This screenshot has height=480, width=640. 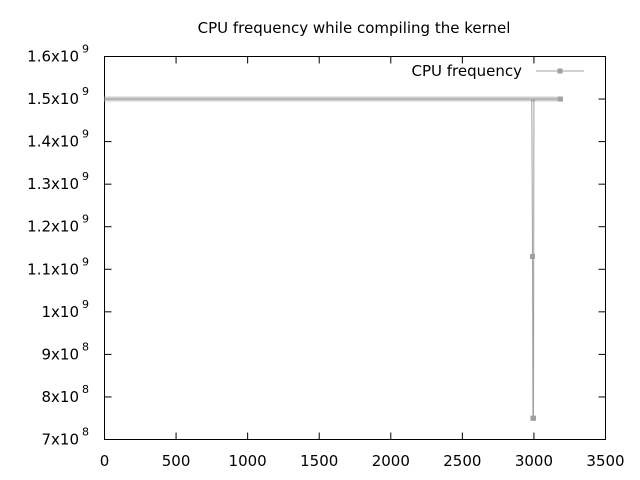 I want to click on legend-marker, so click(x=560, y=71).